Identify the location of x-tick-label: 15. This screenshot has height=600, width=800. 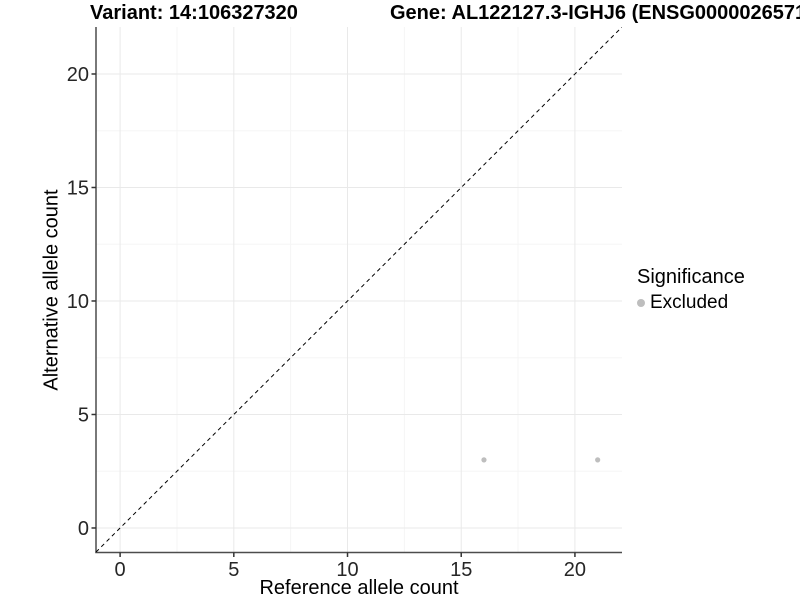
(461, 570).